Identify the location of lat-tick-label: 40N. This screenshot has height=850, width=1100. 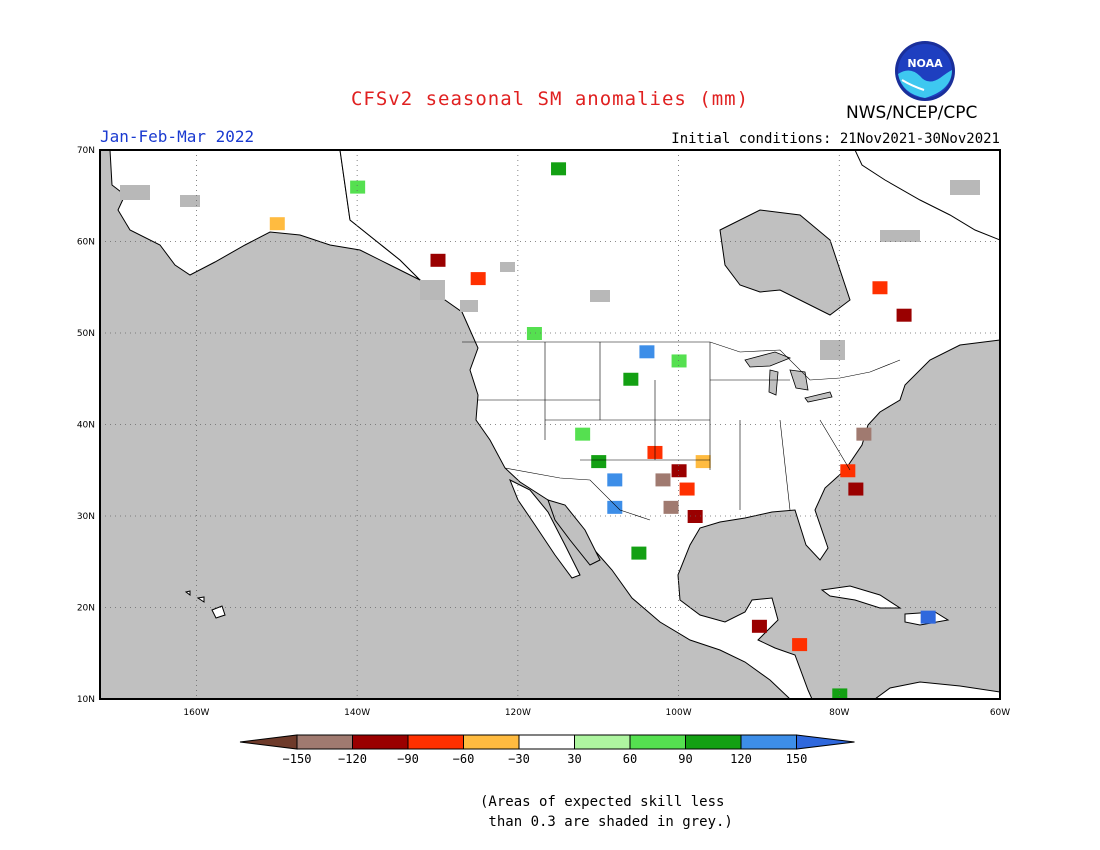
(86, 426).